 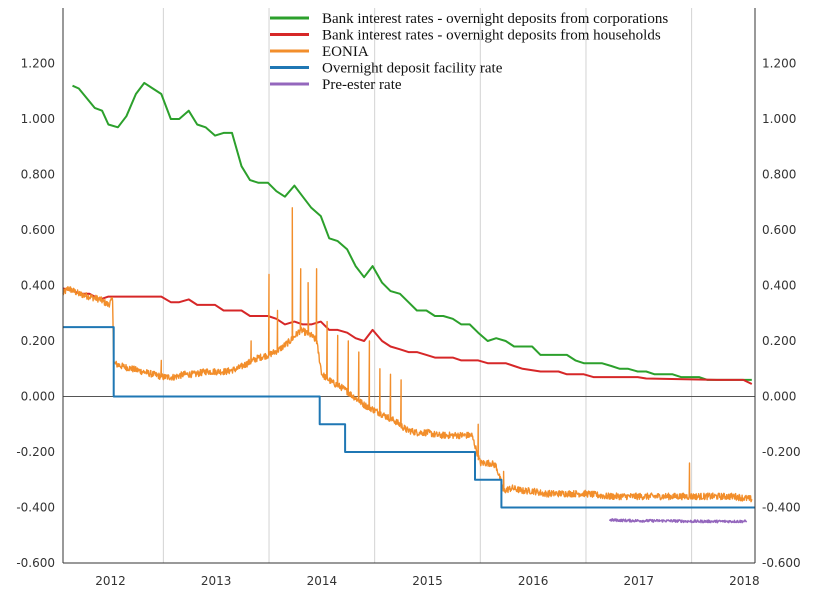 What do you see at coordinates (427, 581) in the screenshot?
I see `x-tick-2015: 2015` at bounding box center [427, 581].